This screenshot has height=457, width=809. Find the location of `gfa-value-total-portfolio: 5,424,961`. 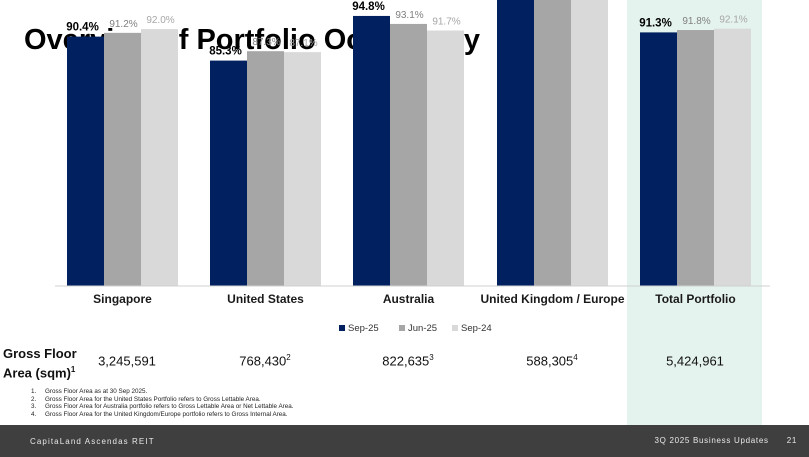

gfa-value-total-portfolio: 5,424,961 is located at coordinates (695, 361).